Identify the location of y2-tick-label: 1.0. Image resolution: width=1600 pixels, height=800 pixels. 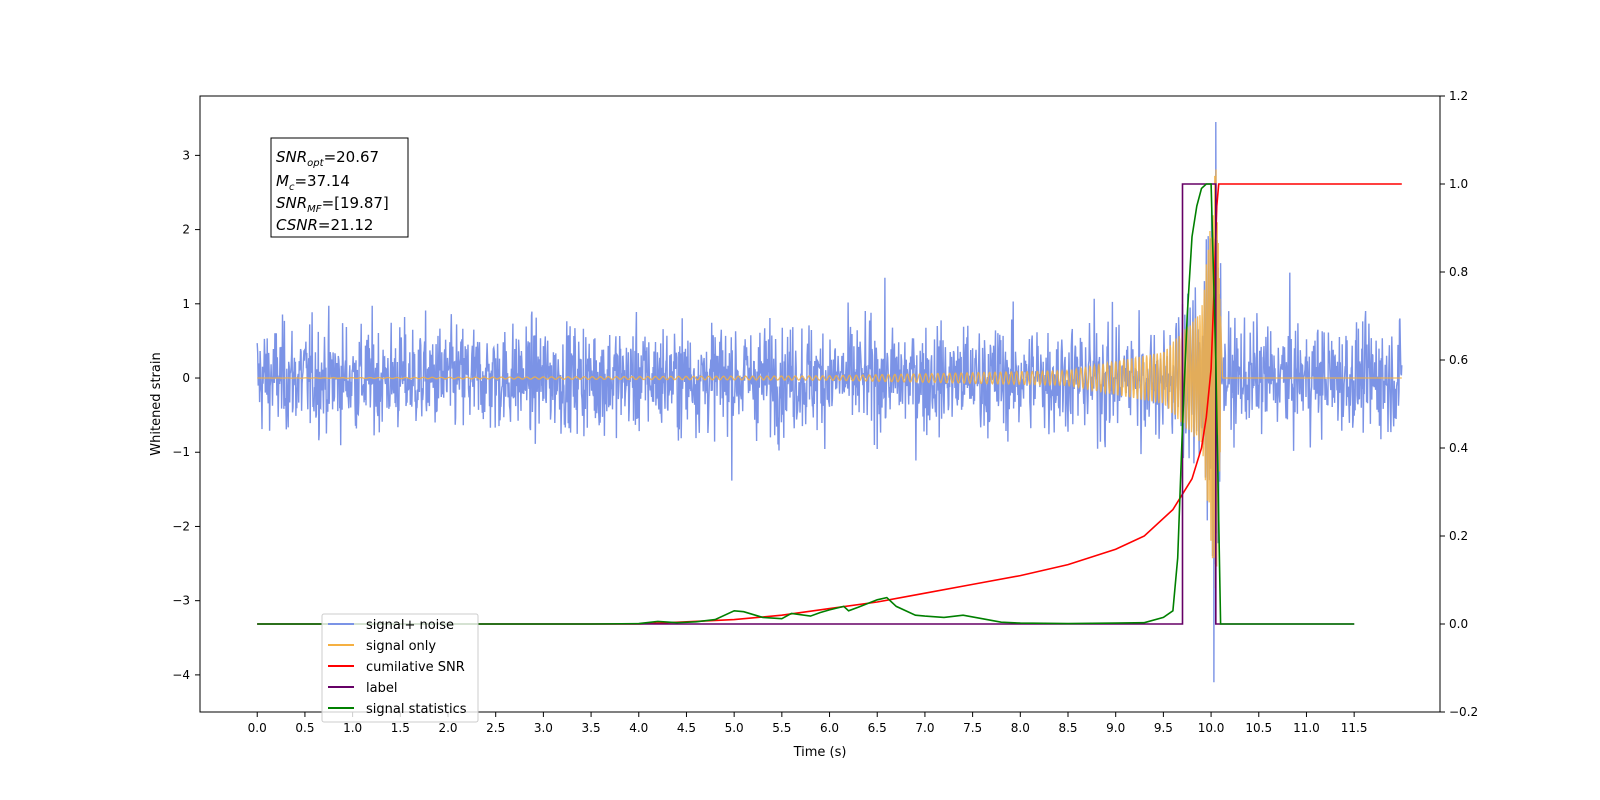
(1458, 184).